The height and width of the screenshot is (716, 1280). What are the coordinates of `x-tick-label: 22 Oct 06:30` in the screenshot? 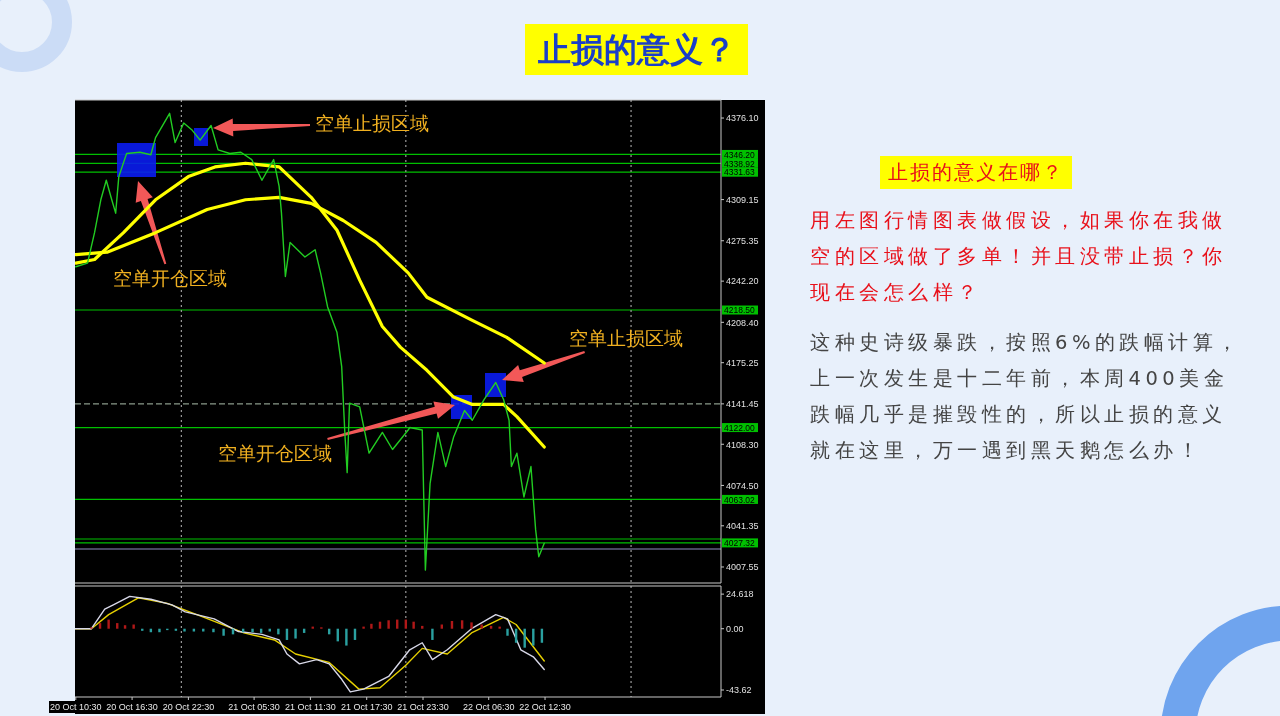 It's located at (488, 707).